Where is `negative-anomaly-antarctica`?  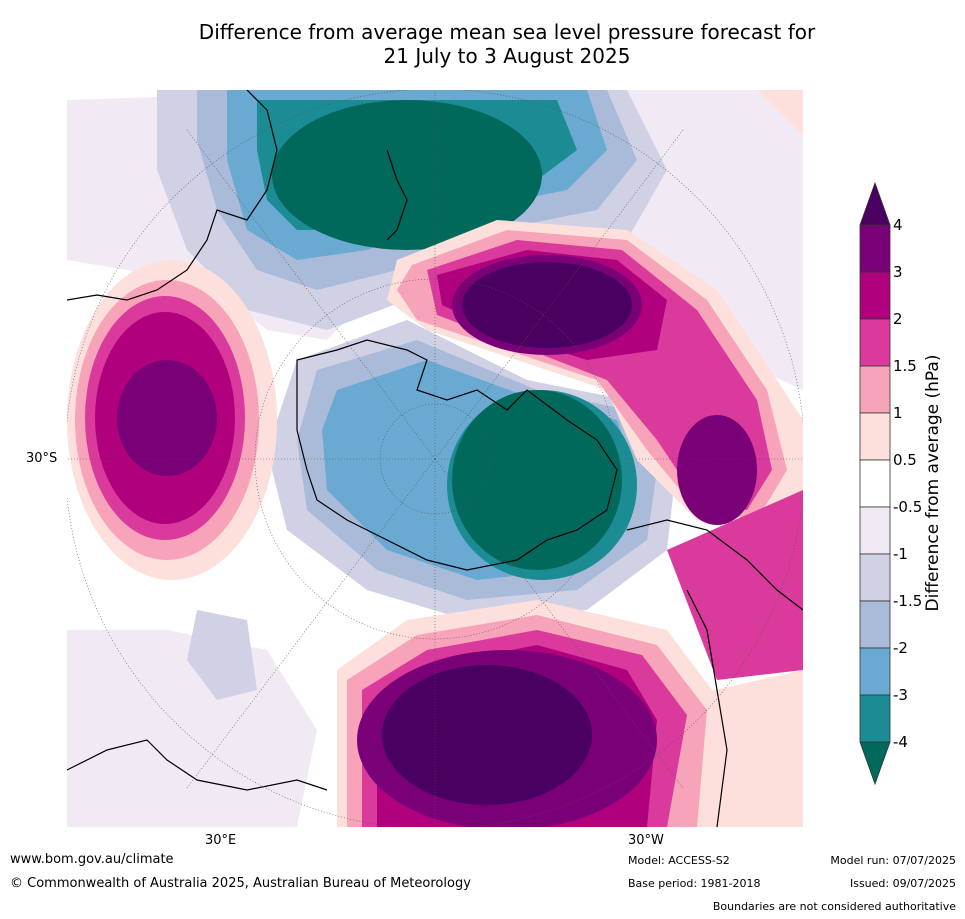 negative-anomaly-antarctica is located at coordinates (472, 470).